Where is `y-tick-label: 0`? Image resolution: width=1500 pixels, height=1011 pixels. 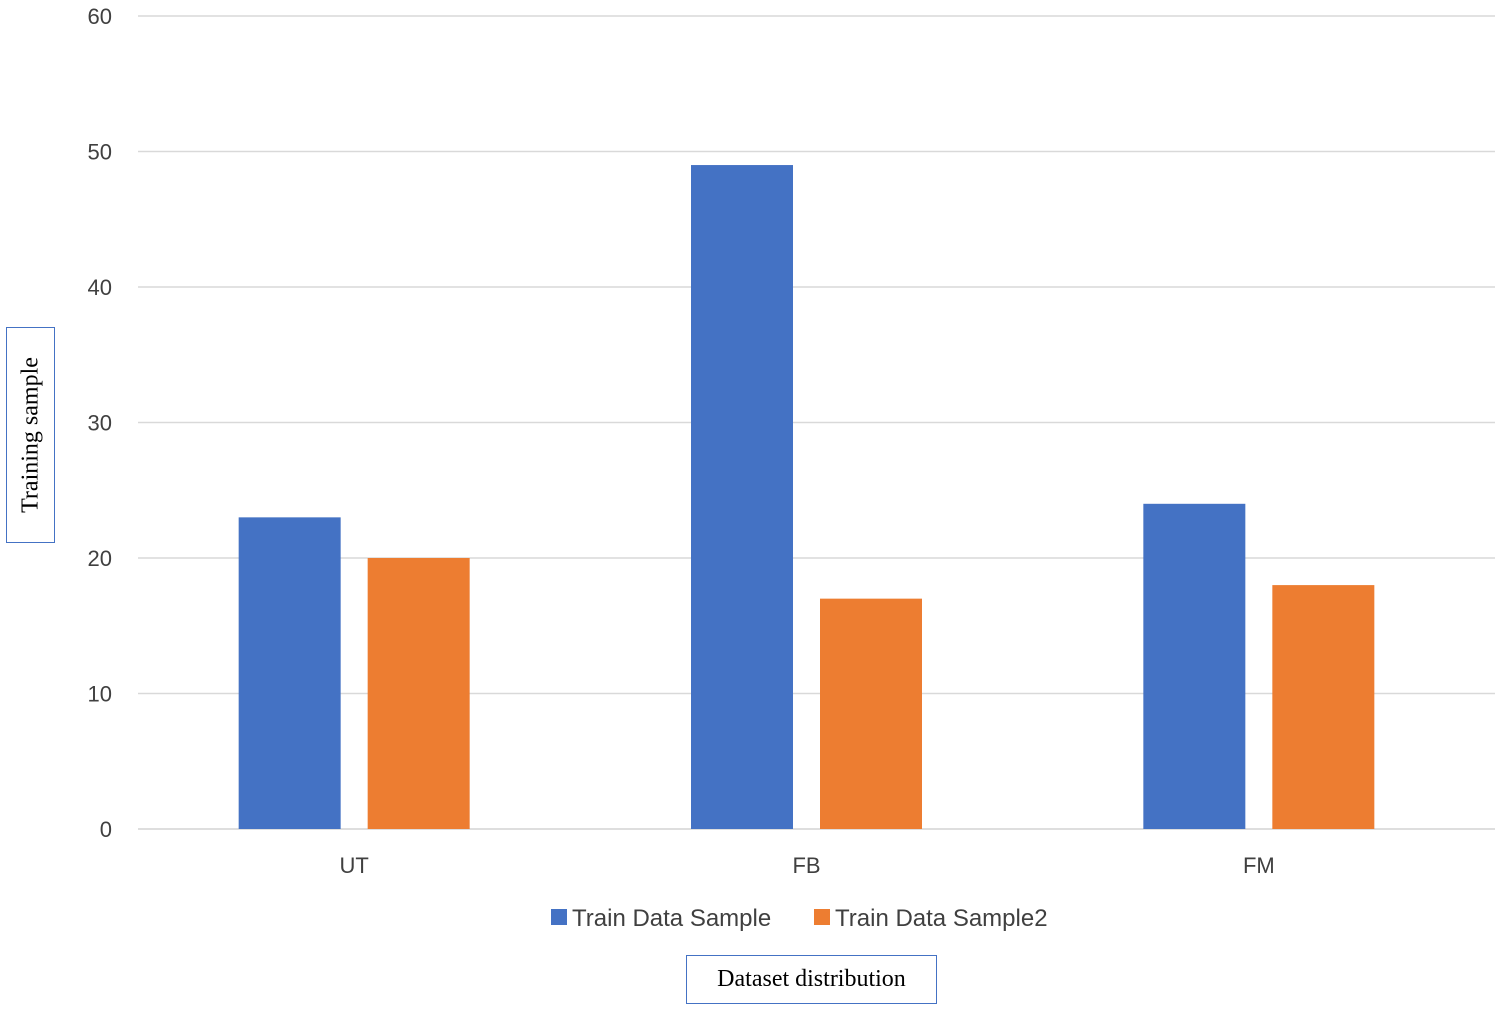
y-tick-label: 0 is located at coordinates (106, 829).